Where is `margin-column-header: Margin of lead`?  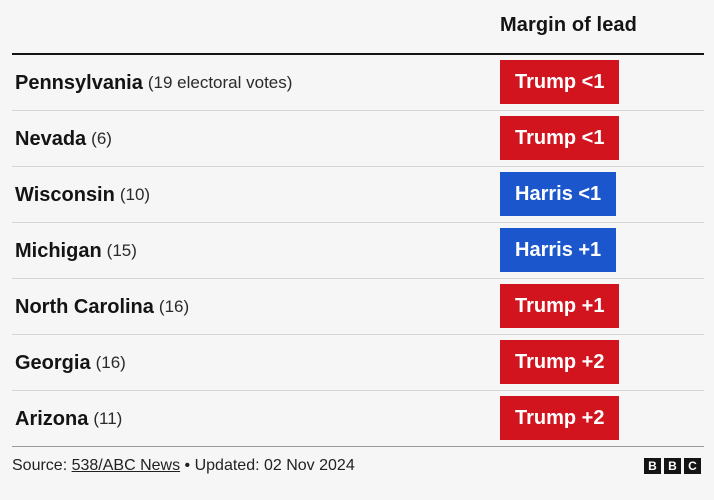 margin-column-header: Margin of lead is located at coordinates (568, 25).